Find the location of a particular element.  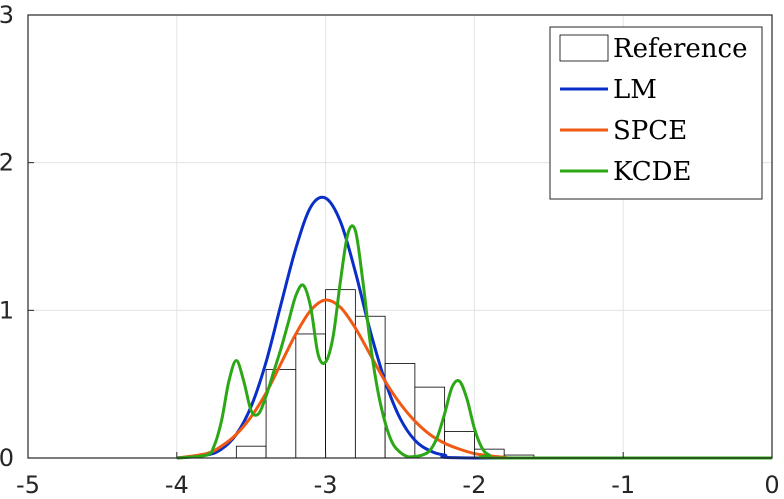

y-tick-label: 3 is located at coordinates (7, 15).